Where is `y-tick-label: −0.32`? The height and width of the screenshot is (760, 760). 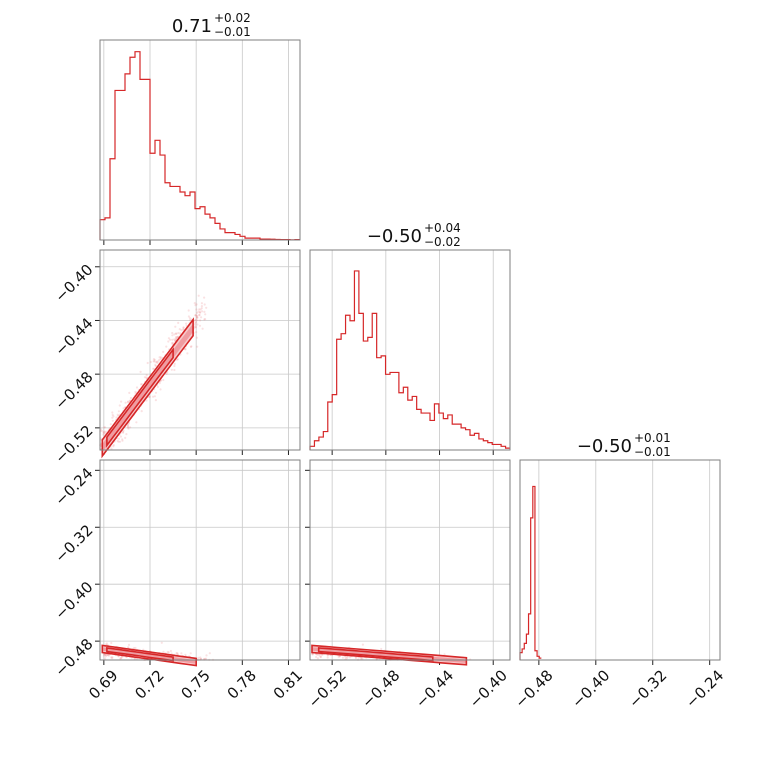
y-tick-label: −0.32 is located at coordinates (73, 543).